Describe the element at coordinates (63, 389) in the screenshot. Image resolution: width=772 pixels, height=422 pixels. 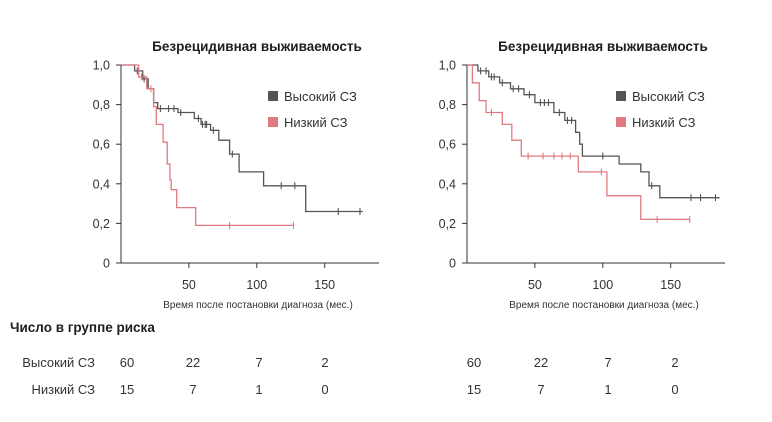
I see `risk-row-label: Низкий СЗ` at that location.